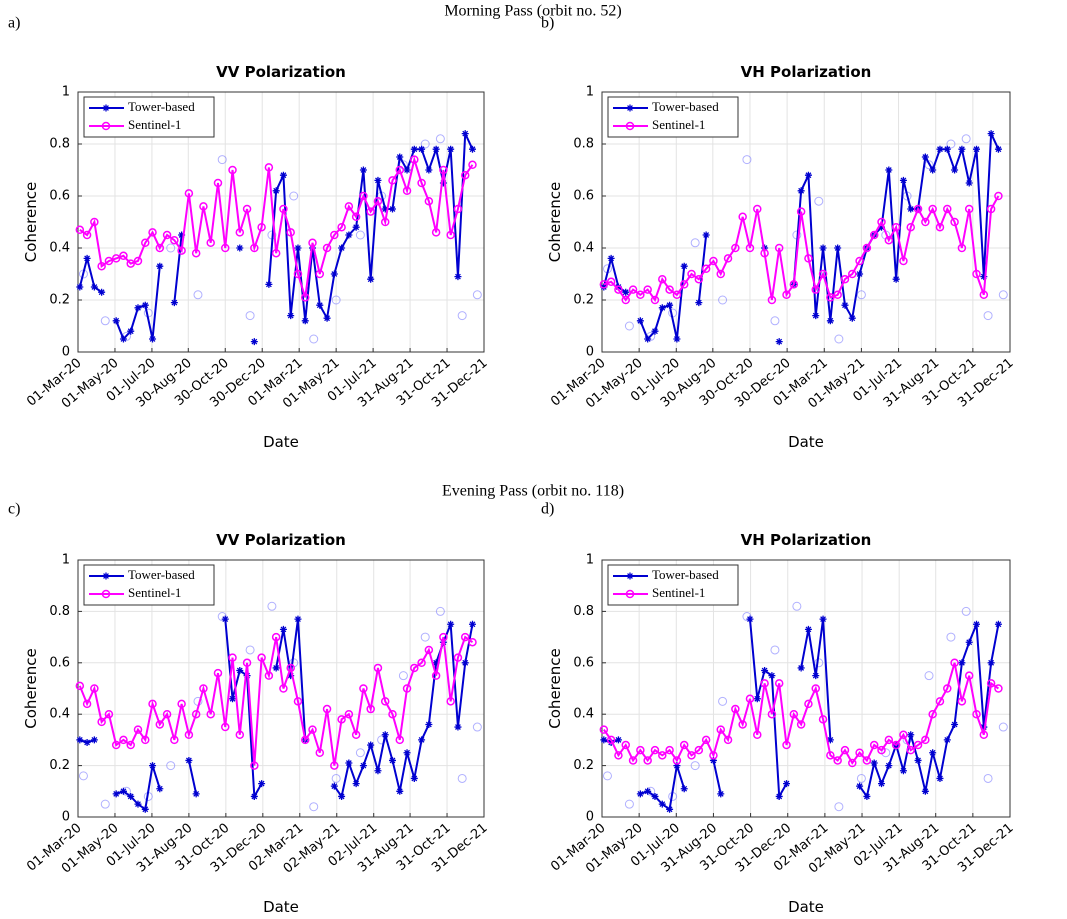  What do you see at coordinates (59, 300) in the screenshot?
I see `y-tick-label: 0.2` at bounding box center [59, 300].